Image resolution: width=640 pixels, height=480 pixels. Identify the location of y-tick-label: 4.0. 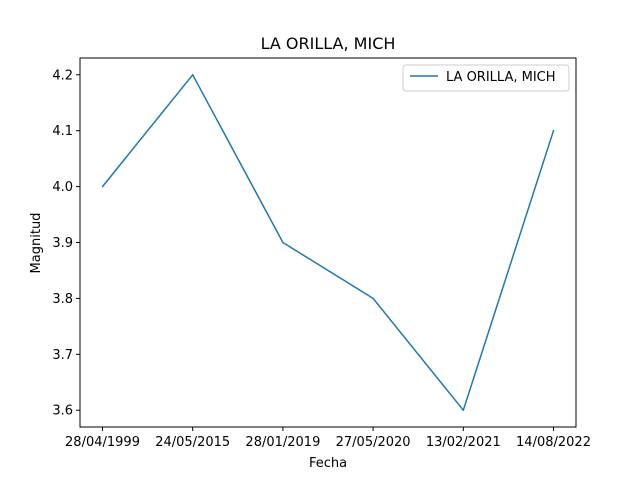
(62, 187).